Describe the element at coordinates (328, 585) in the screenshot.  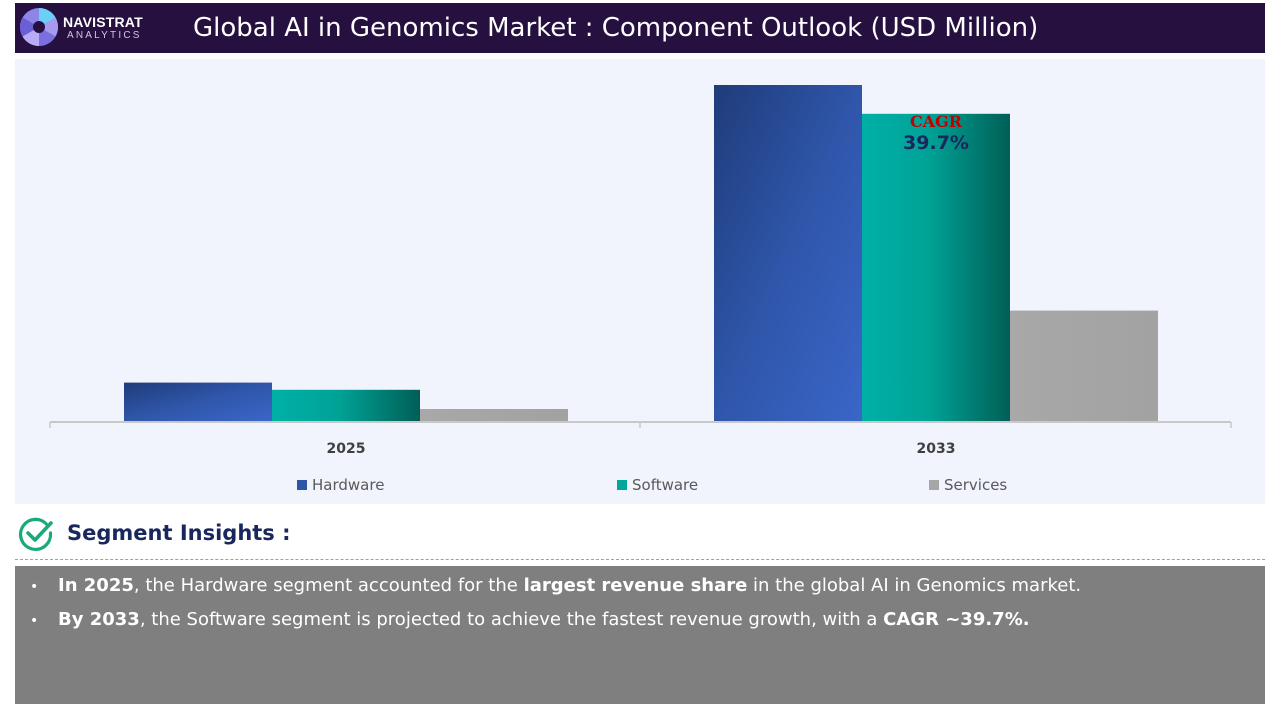
I see `insight-text-segment: , the Hardware segment accounted for the` at that location.